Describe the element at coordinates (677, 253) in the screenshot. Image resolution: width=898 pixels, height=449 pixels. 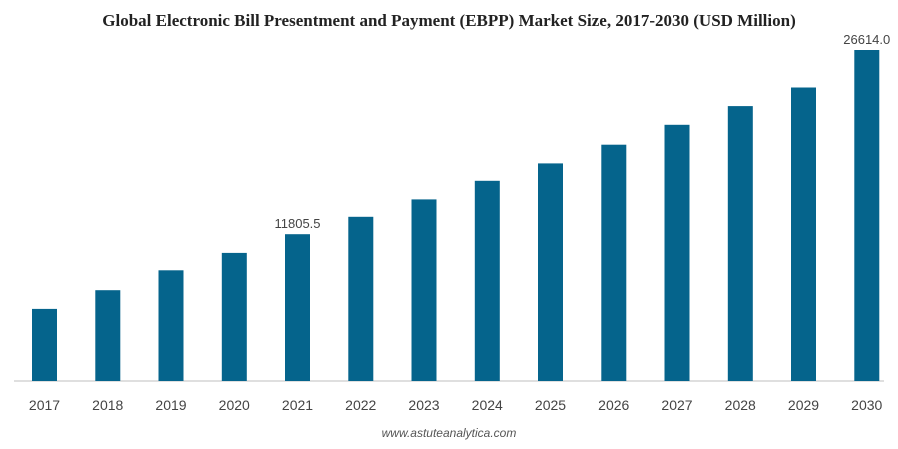
I see `bar-2027` at that location.